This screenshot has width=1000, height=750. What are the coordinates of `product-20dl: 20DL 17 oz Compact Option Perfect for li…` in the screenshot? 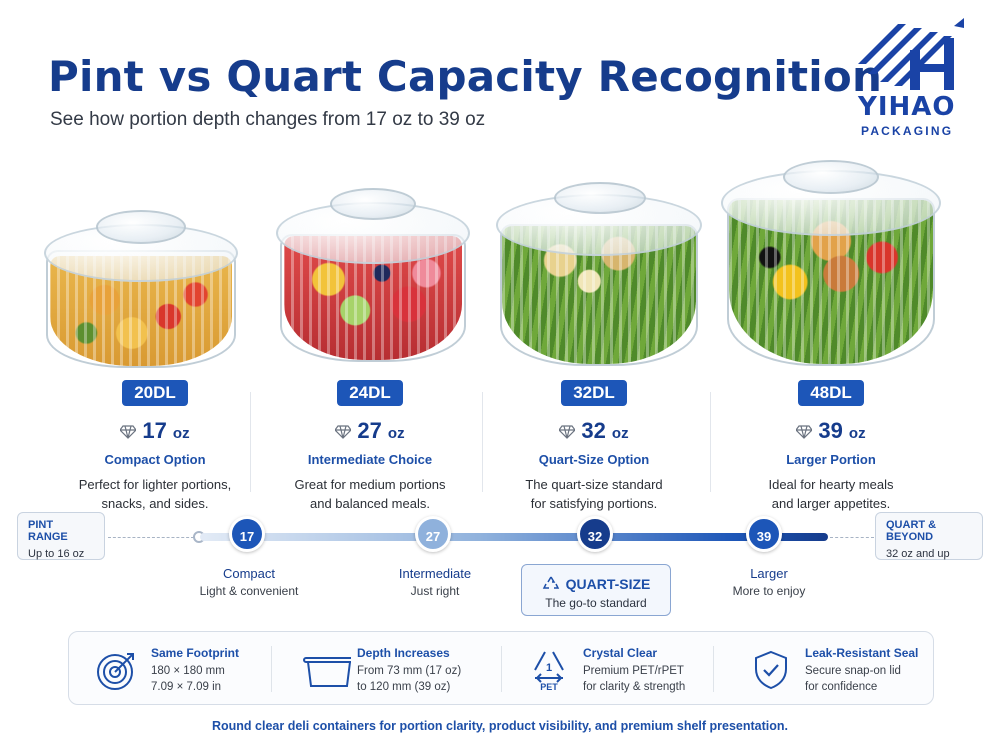 It's located at (155, 446).